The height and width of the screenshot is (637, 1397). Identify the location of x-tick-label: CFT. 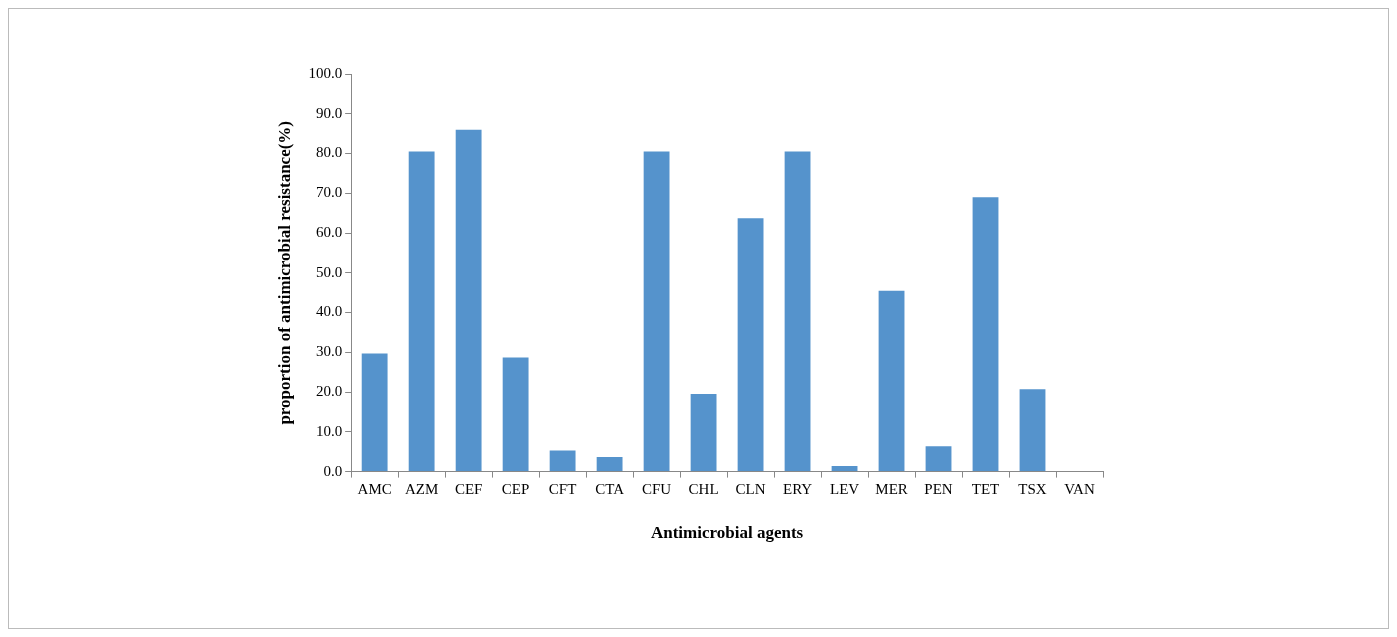
(562, 488).